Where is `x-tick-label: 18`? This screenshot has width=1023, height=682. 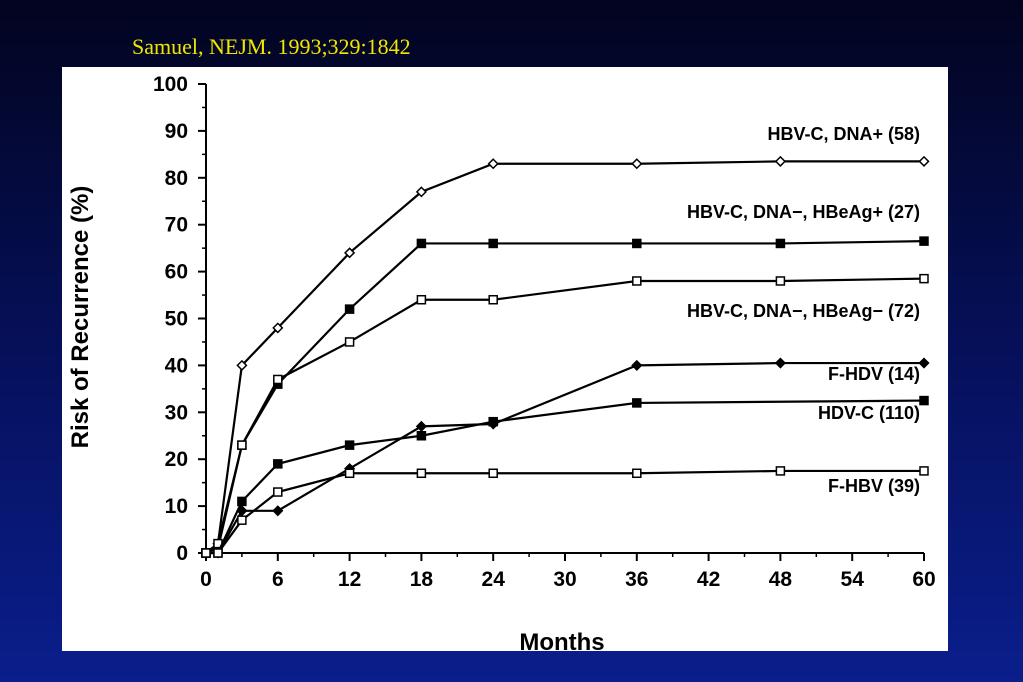 x-tick-label: 18 is located at coordinates (422, 579).